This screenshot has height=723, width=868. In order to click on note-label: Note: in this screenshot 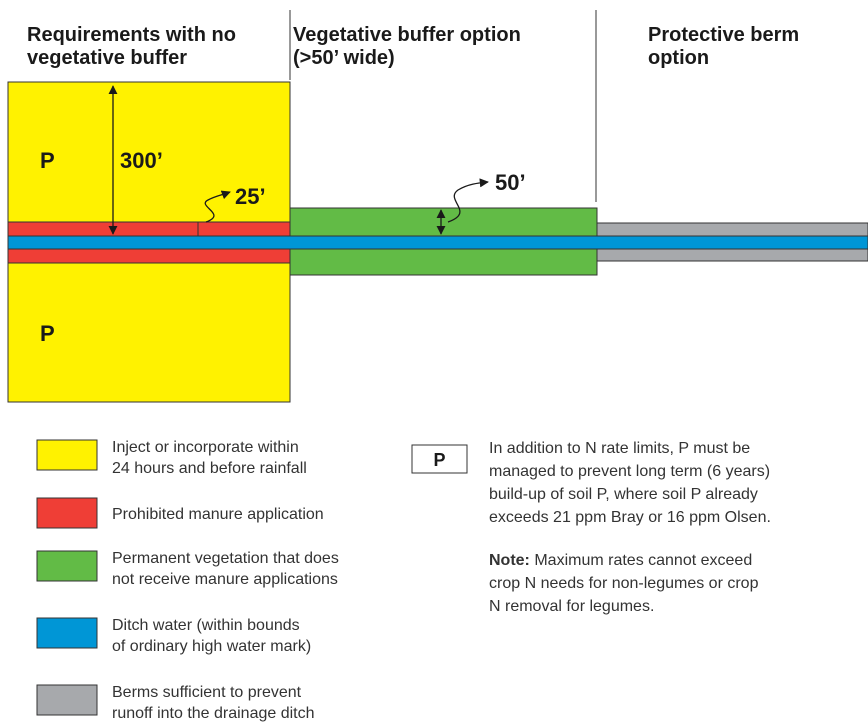, I will do `click(509, 560)`.